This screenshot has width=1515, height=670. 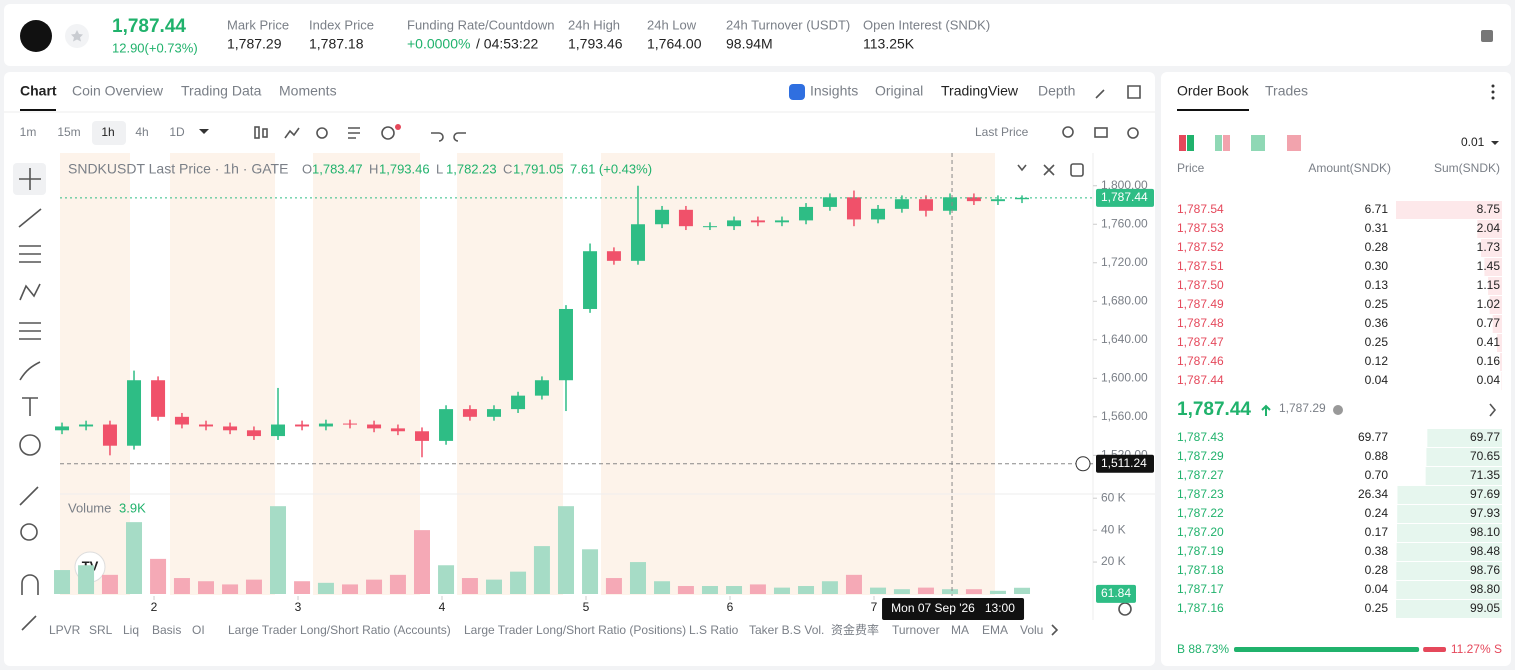 I want to click on interval: 15m, so click(x=68, y=132).